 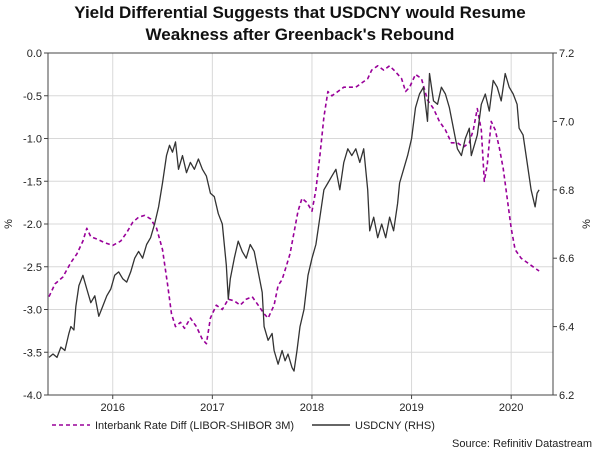 I want to click on right-tick-label: 7.2, so click(x=566, y=54).